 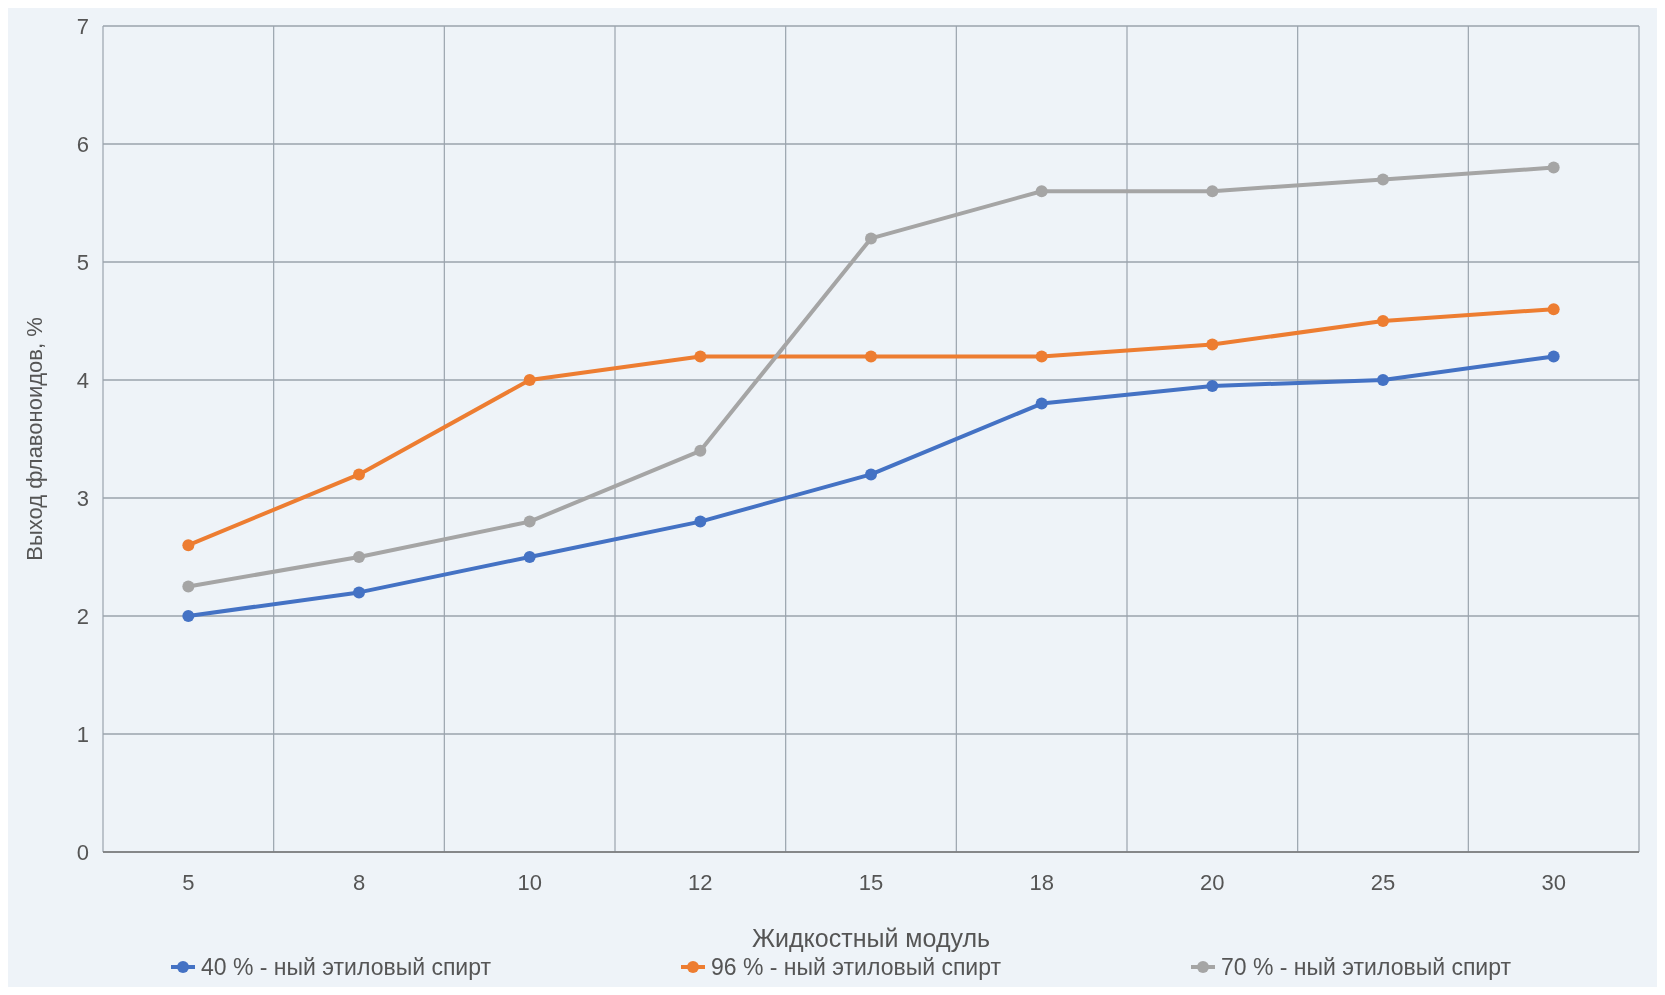 What do you see at coordinates (82, 852) in the screenshot?
I see `y-tick-label: 0` at bounding box center [82, 852].